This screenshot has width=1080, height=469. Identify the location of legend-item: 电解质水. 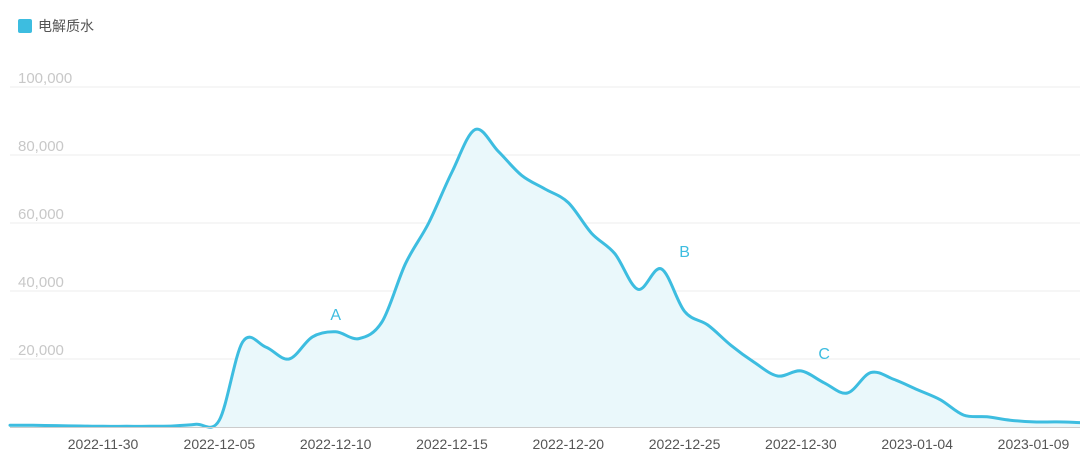
(56, 26).